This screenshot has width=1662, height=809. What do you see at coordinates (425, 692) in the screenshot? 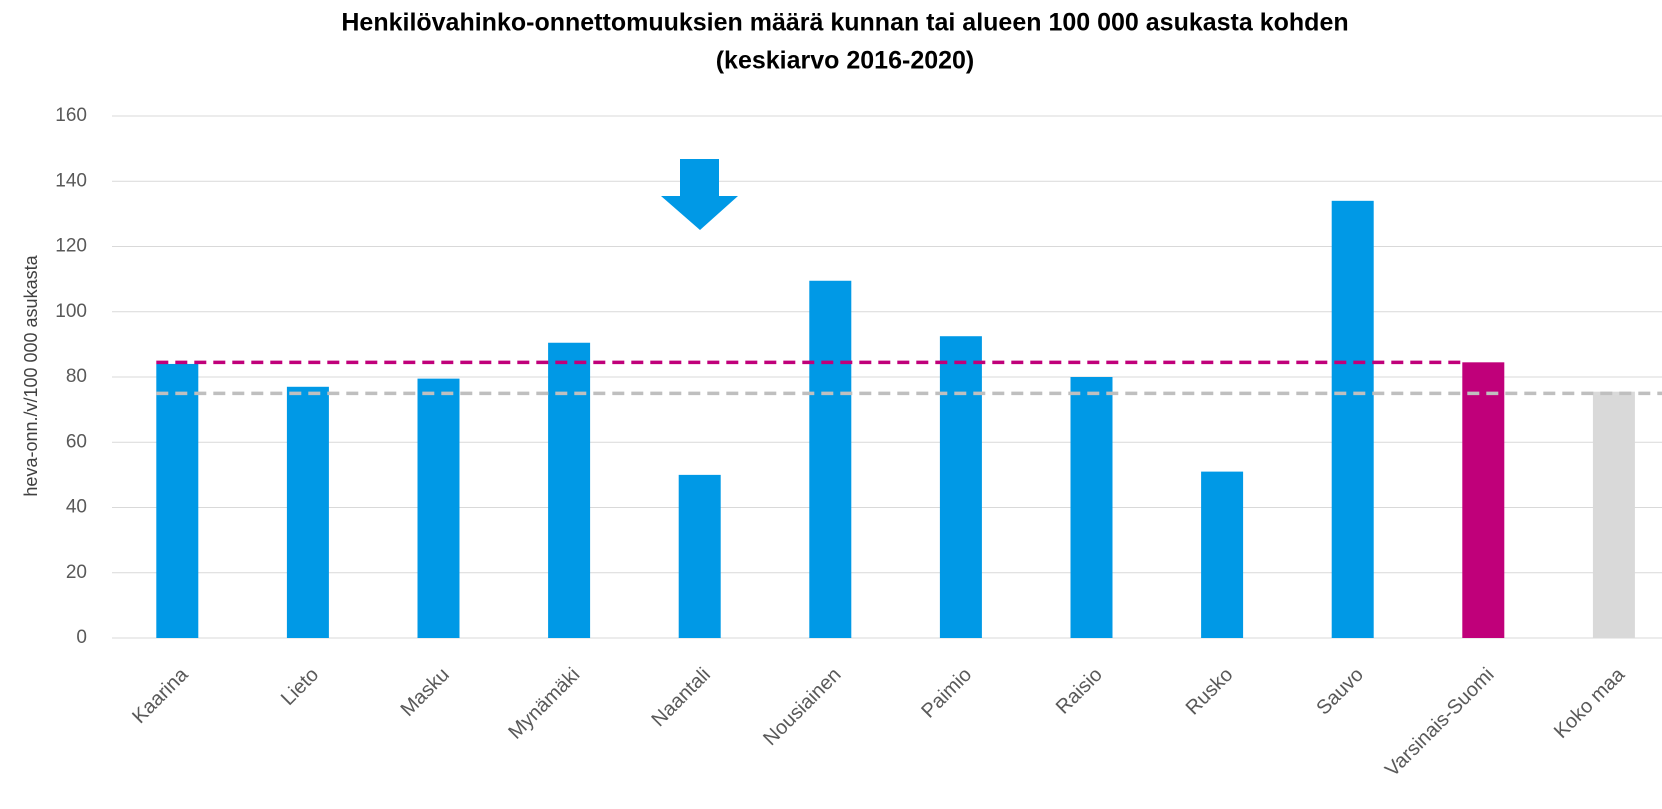
I see `x-tick-label: Masku` at bounding box center [425, 692].